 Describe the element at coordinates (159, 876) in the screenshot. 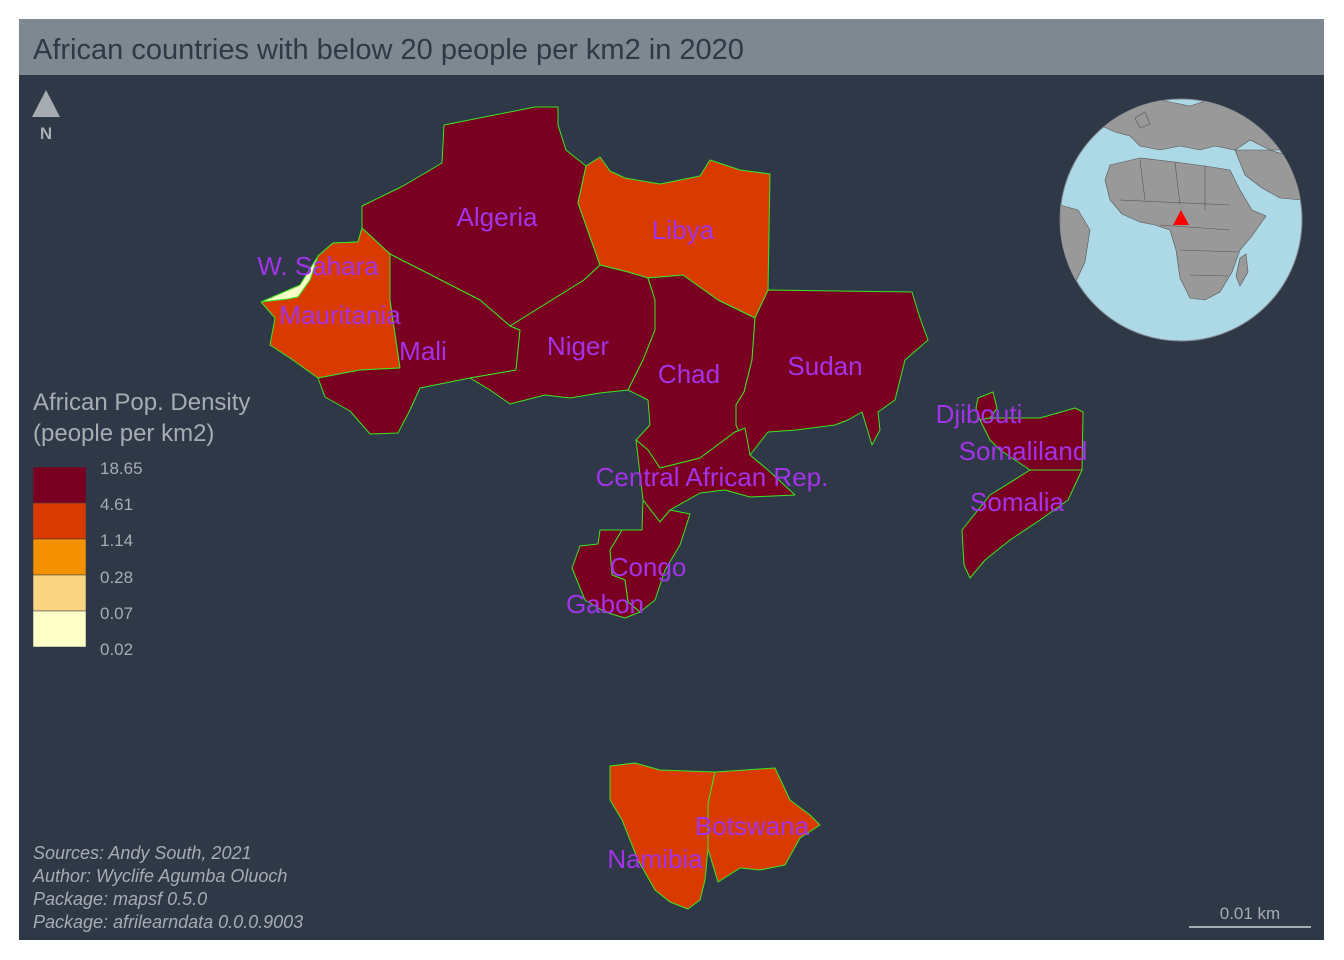

I see `credit-author: Author: Wyclife Agumba Oluoch` at that location.